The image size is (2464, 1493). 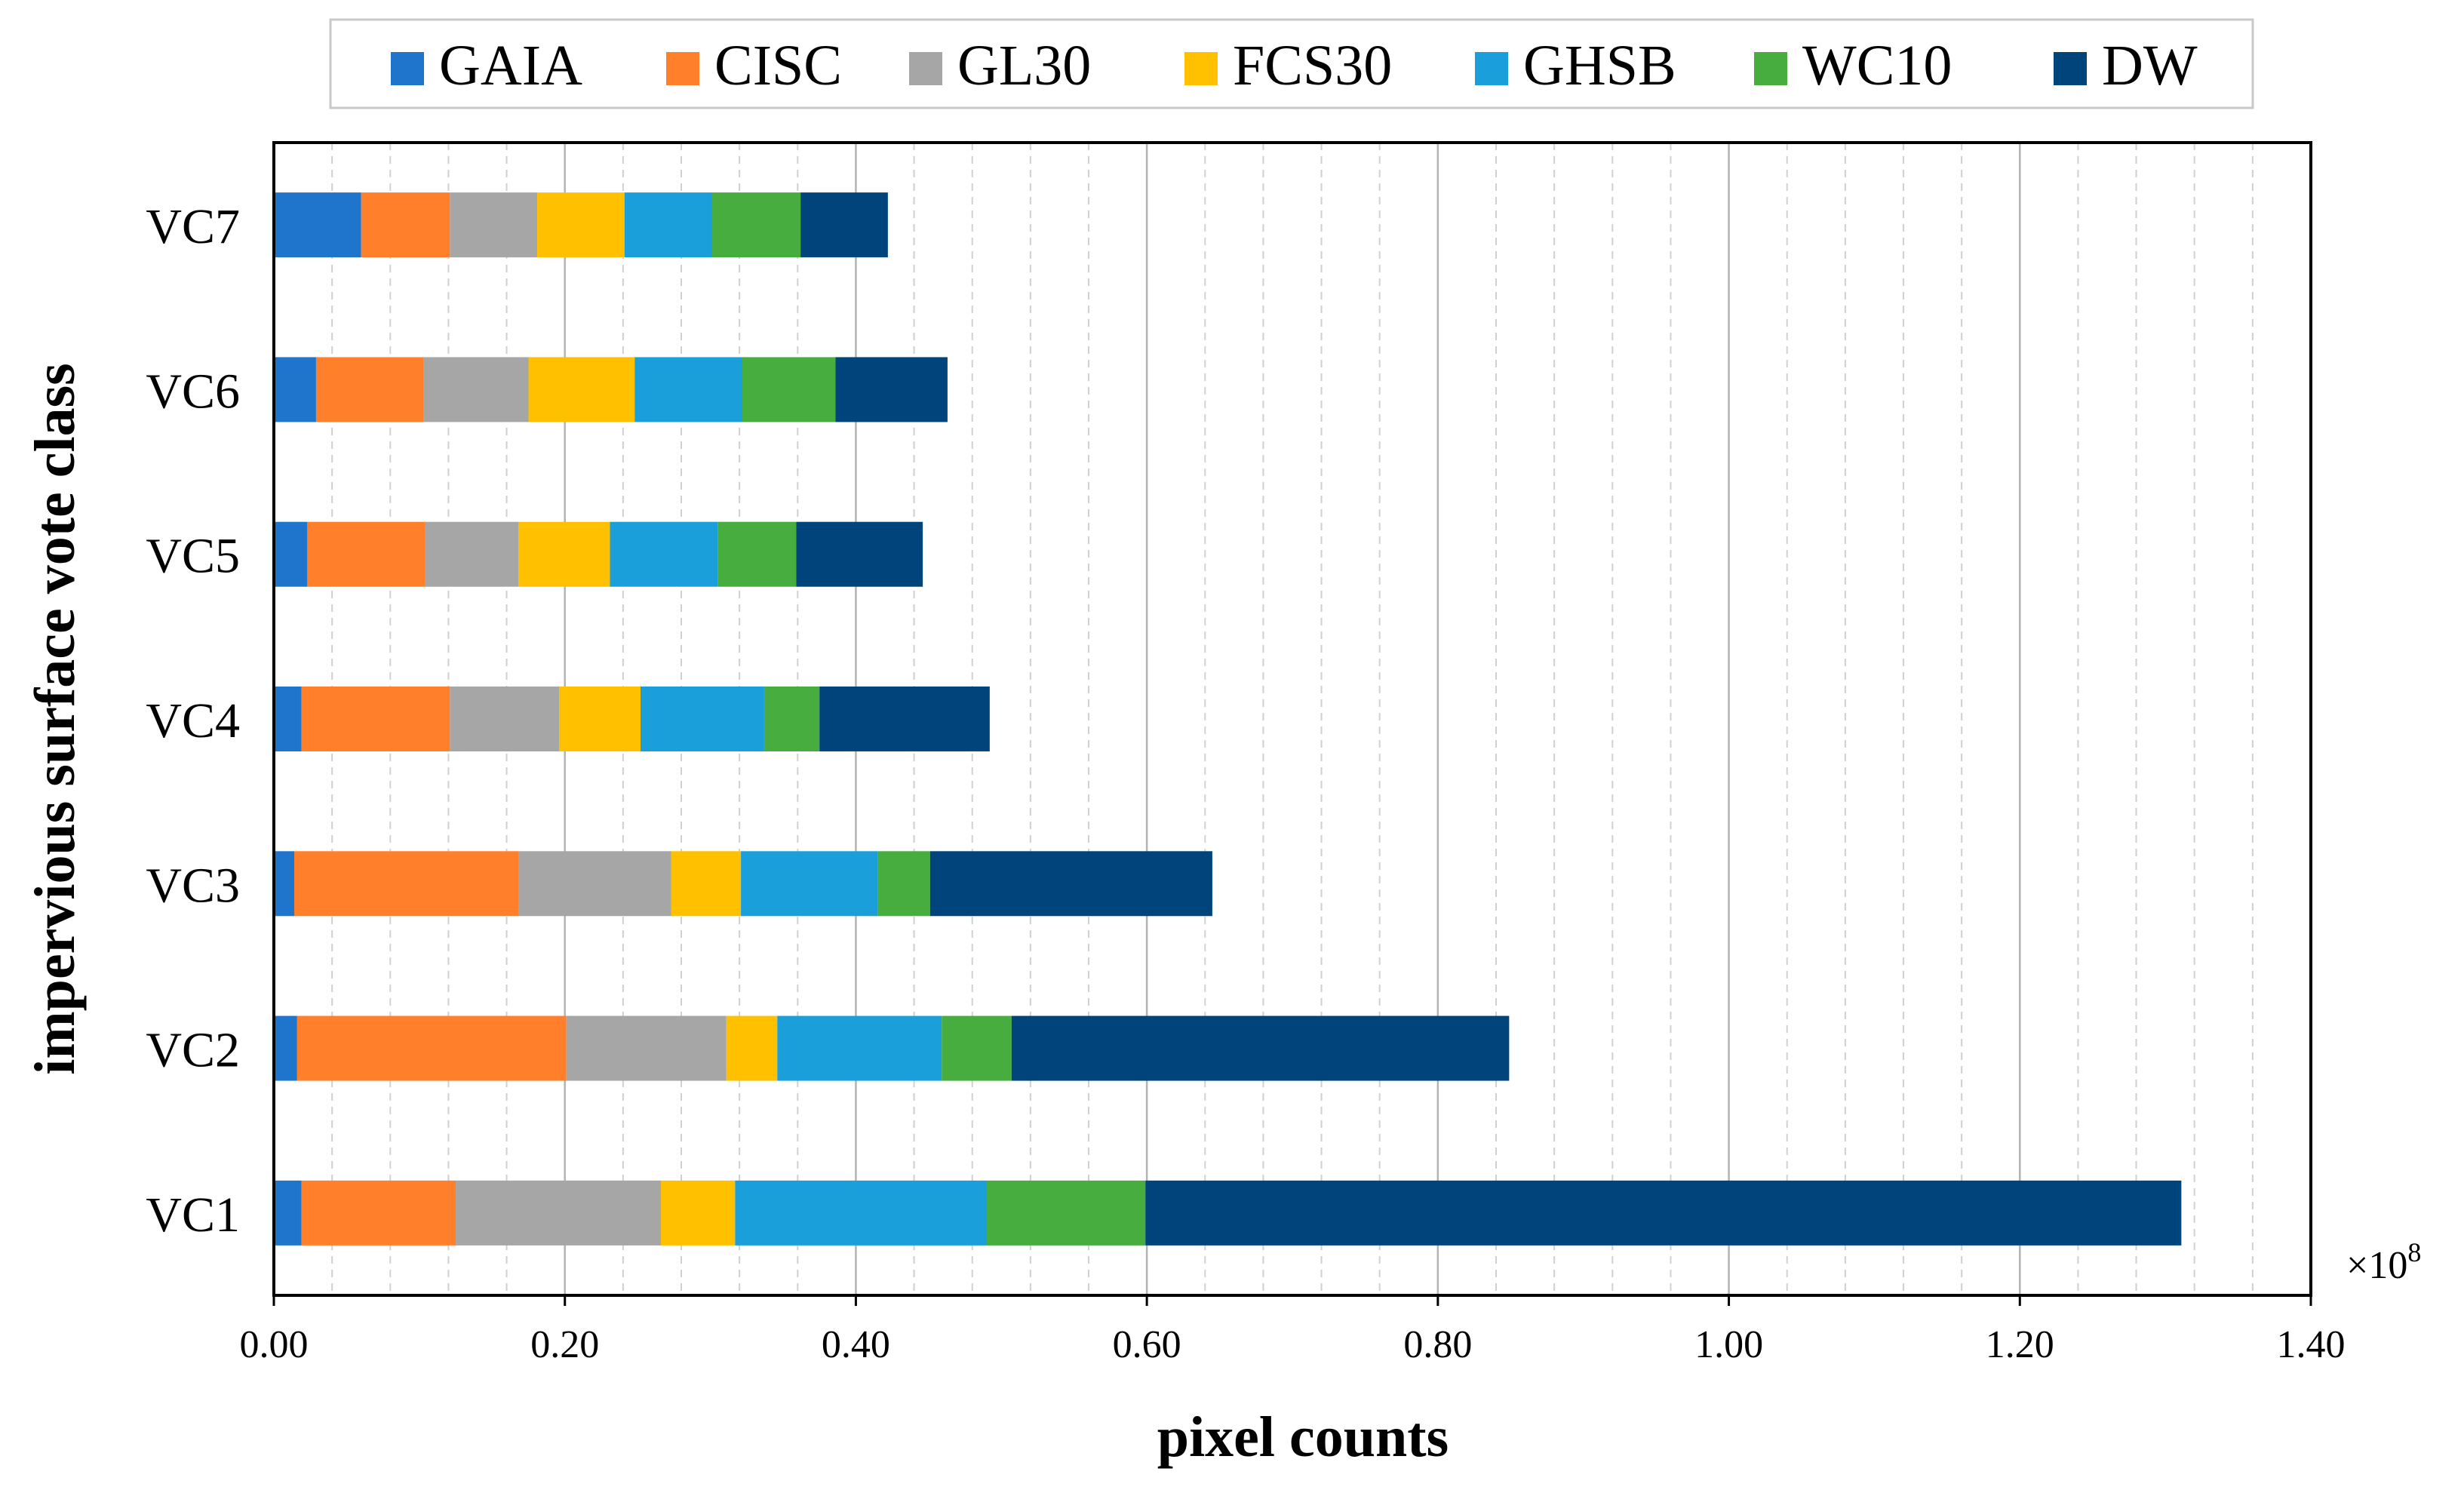 I want to click on bar-segment-wc10-vc2, so click(x=977, y=1048).